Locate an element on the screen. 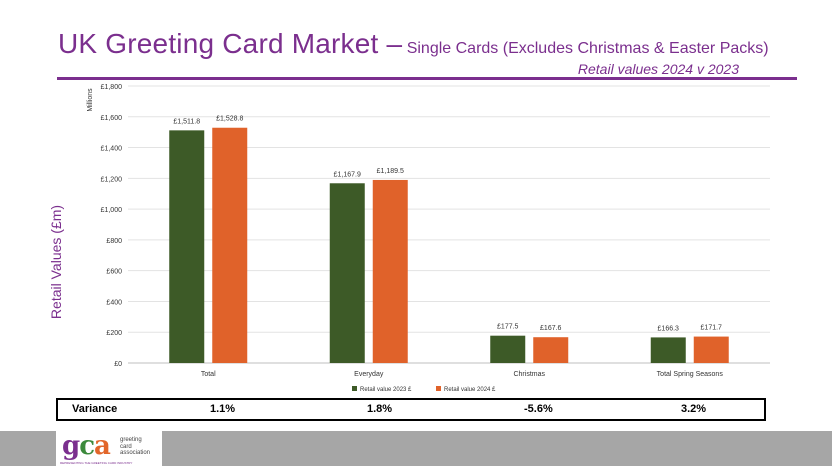 The width and height of the screenshot is (832, 466). y-units-label: Millions is located at coordinates (90, 100).